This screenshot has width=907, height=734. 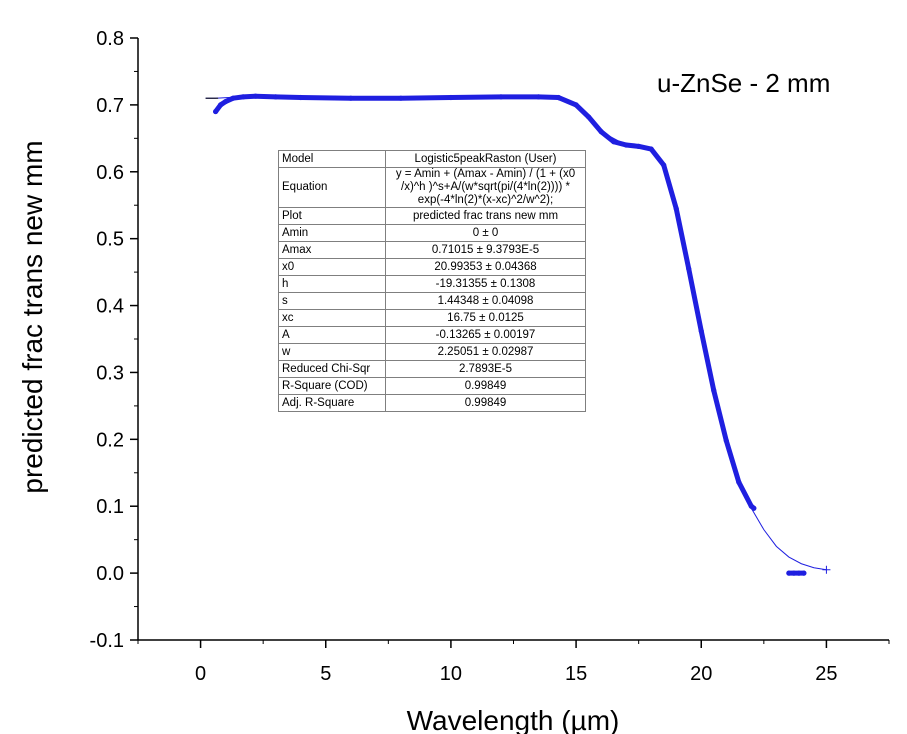 I want to click on y-tick-label: 0.2, so click(x=110, y=440).